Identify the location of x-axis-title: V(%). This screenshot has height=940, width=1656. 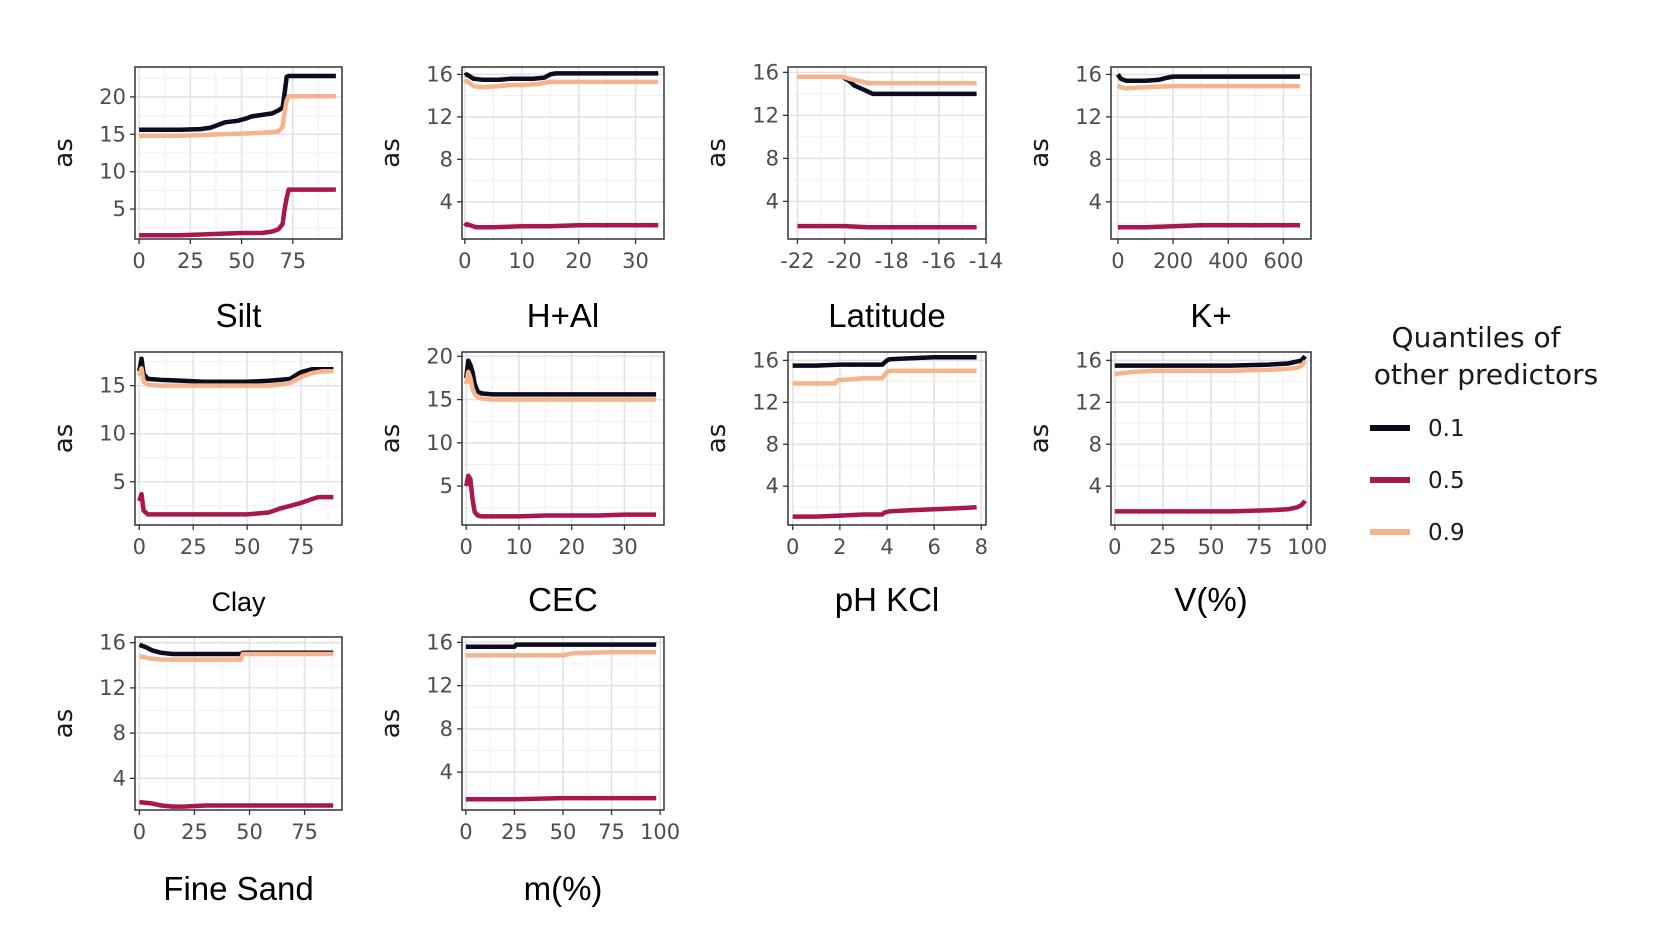
(1210, 599).